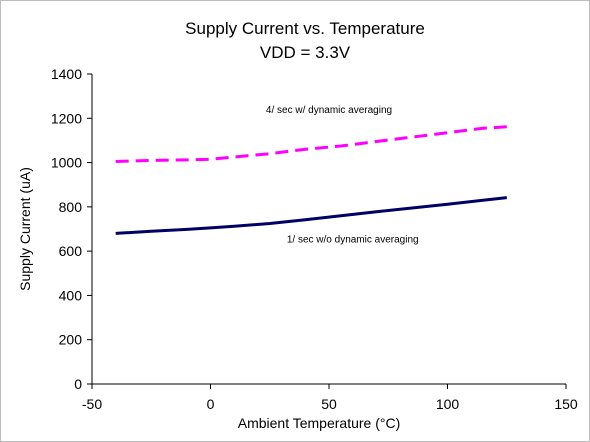 Image resolution: width=590 pixels, height=442 pixels. I want to click on y-tick-label: 200, so click(71, 340).